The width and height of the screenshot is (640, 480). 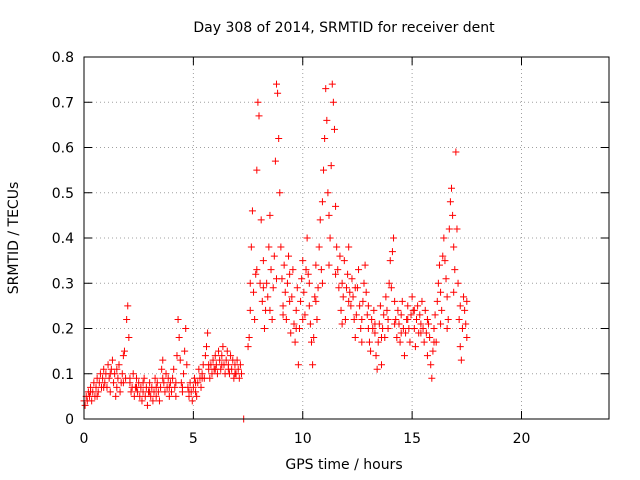 I want to click on x-tick-label: 20, so click(x=522, y=439).